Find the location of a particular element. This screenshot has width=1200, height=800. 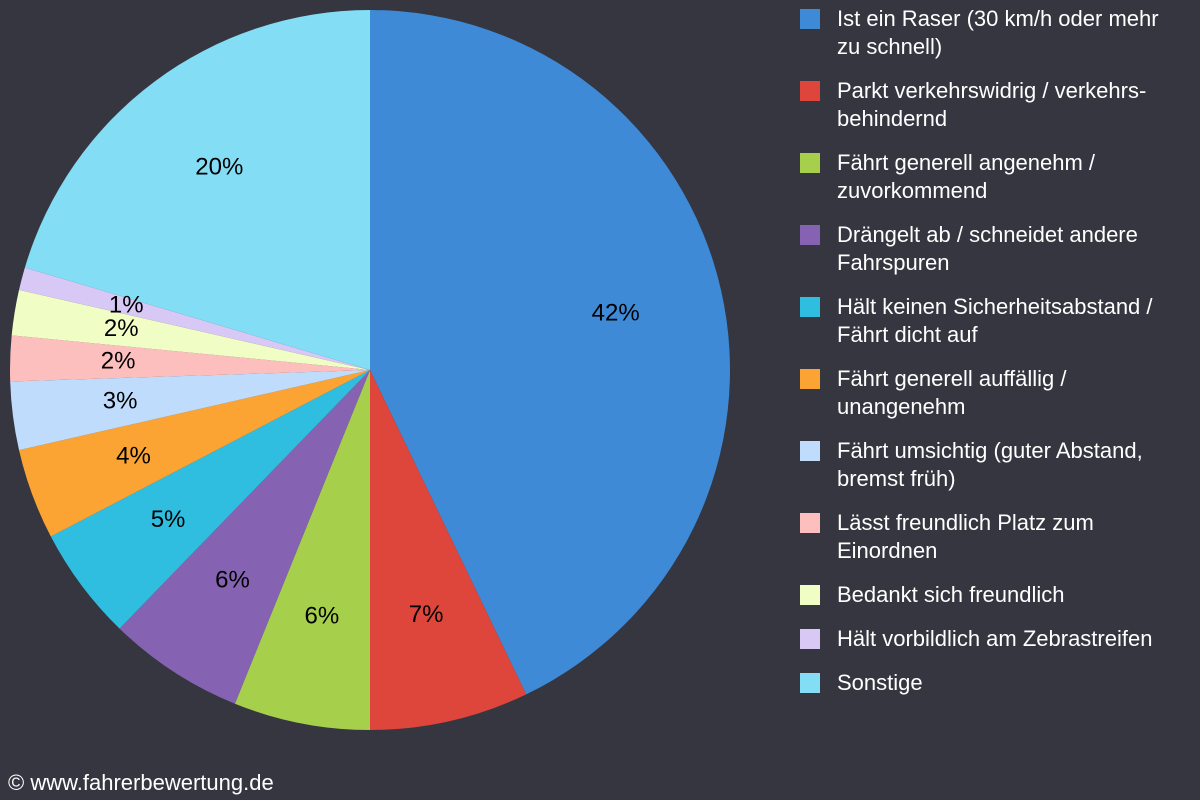

legend-item: Lässt freundlich Platz zum Einordnen is located at coordinates (993, 537).